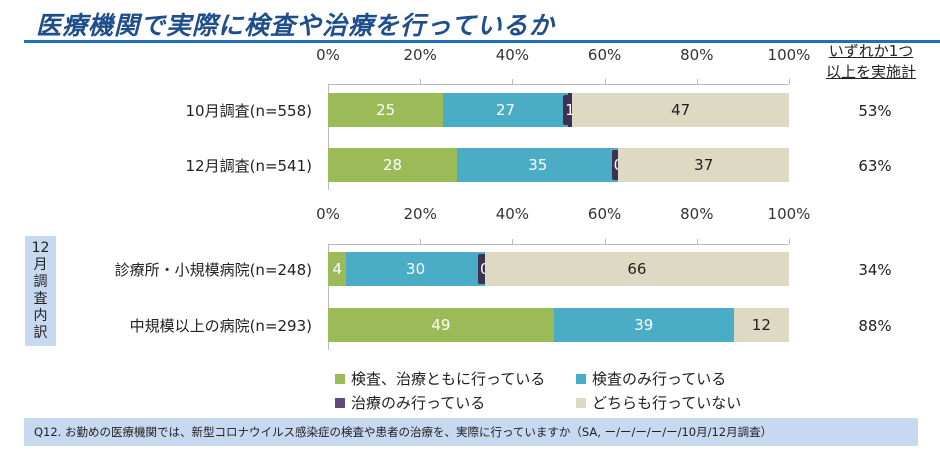 Image resolution: width=940 pixels, height=453 pixels. Describe the element at coordinates (871, 62) in the screenshot. I see `total-header: いずれか1つ 以上を実施計` at that location.